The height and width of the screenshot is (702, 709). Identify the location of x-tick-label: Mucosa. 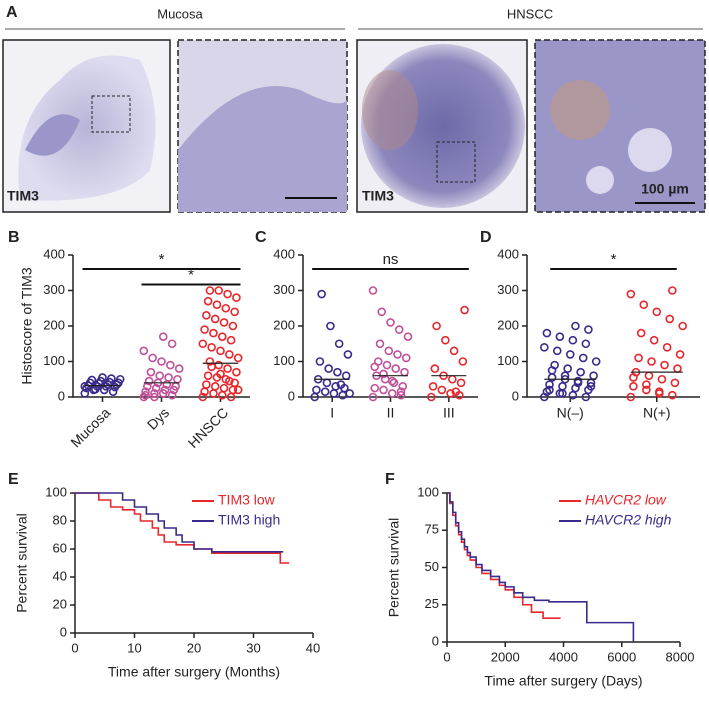
(90, 427).